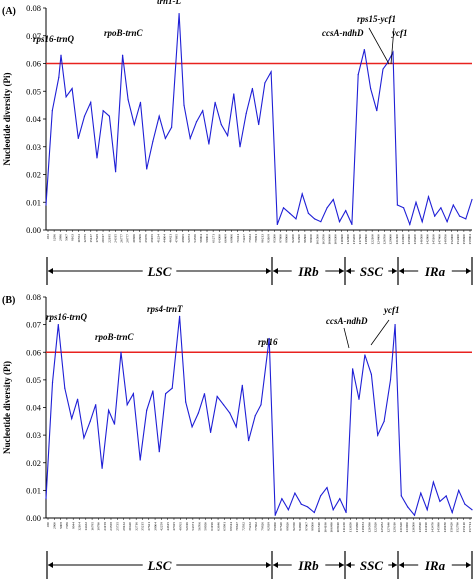 Image resolution: width=474 pixels, height=581 pixels. Describe the element at coordinates (440, 239) in the screenshot. I see `x-tick-label: 147400` at that location.